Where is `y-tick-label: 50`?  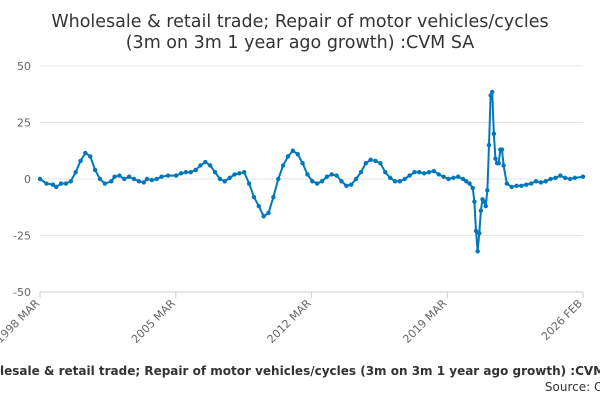 y-tick-label: 50 is located at coordinates (24, 66).